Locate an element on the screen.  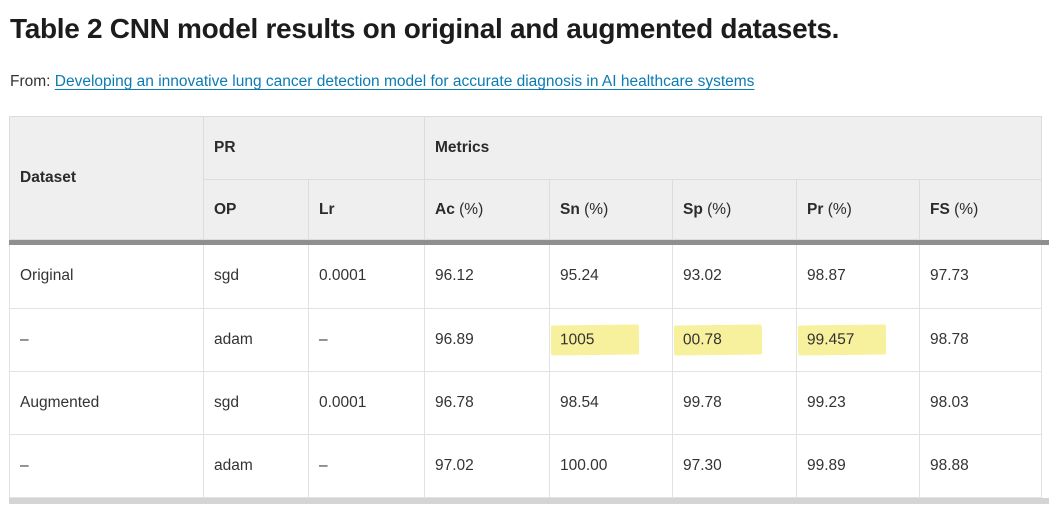
col-header-abbr: Lr is located at coordinates (327, 209).